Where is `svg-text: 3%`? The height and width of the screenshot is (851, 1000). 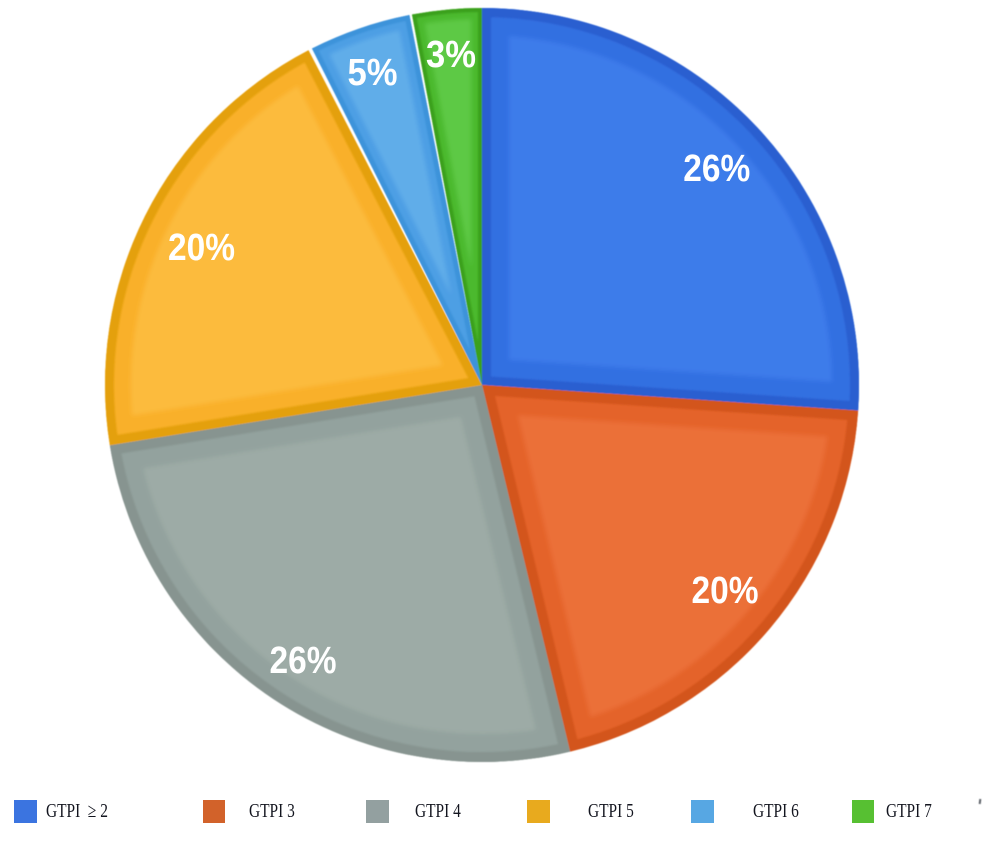 svg-text: 3% is located at coordinates (451, 55).